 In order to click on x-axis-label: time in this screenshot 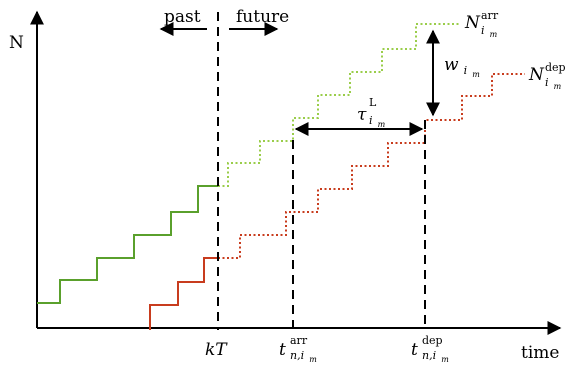, I will do `click(540, 353)`.